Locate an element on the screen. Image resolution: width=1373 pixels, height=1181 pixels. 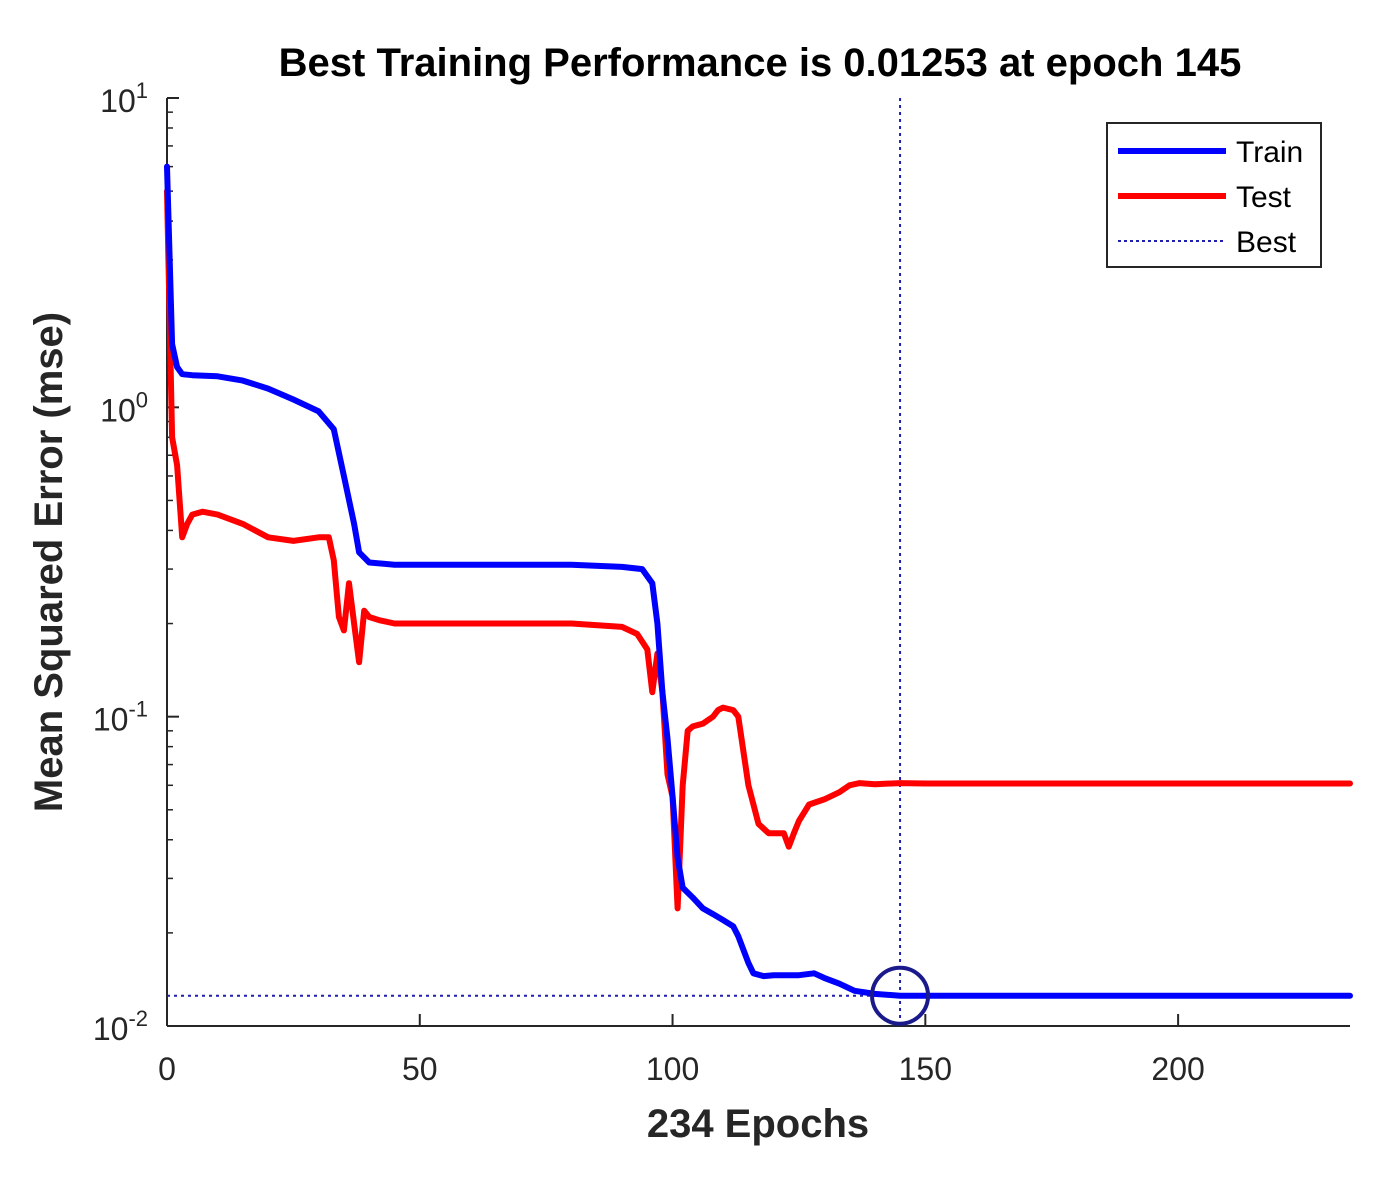
best-marker is located at coordinates (900, 995).